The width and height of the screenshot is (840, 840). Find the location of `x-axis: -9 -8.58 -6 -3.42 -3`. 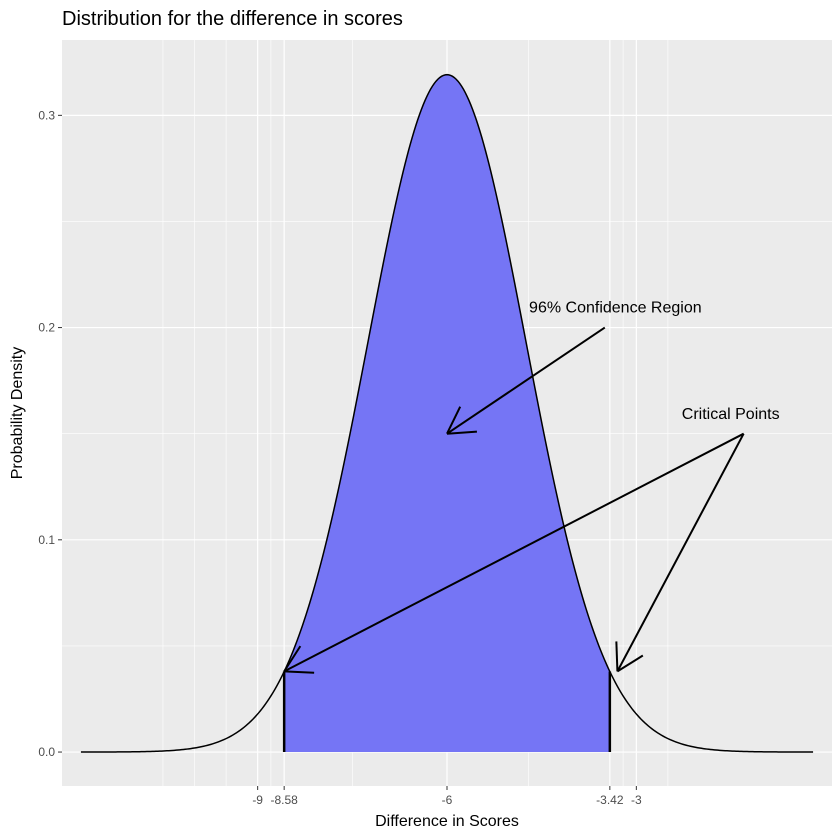

x-axis: -9 -8.58 -6 -3.42 -3 is located at coordinates (447, 796).